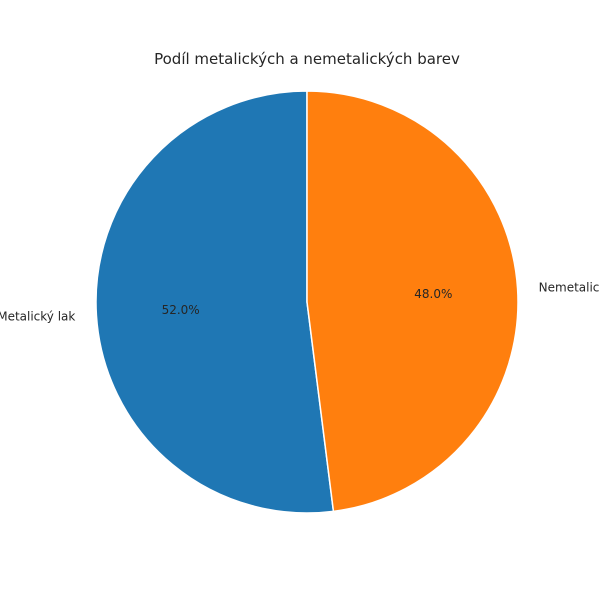  What do you see at coordinates (300, 301) in the screenshot?
I see `pie-labels: 52.0% Metalický lak 48.0% Nemetalický lak` at bounding box center [300, 301].